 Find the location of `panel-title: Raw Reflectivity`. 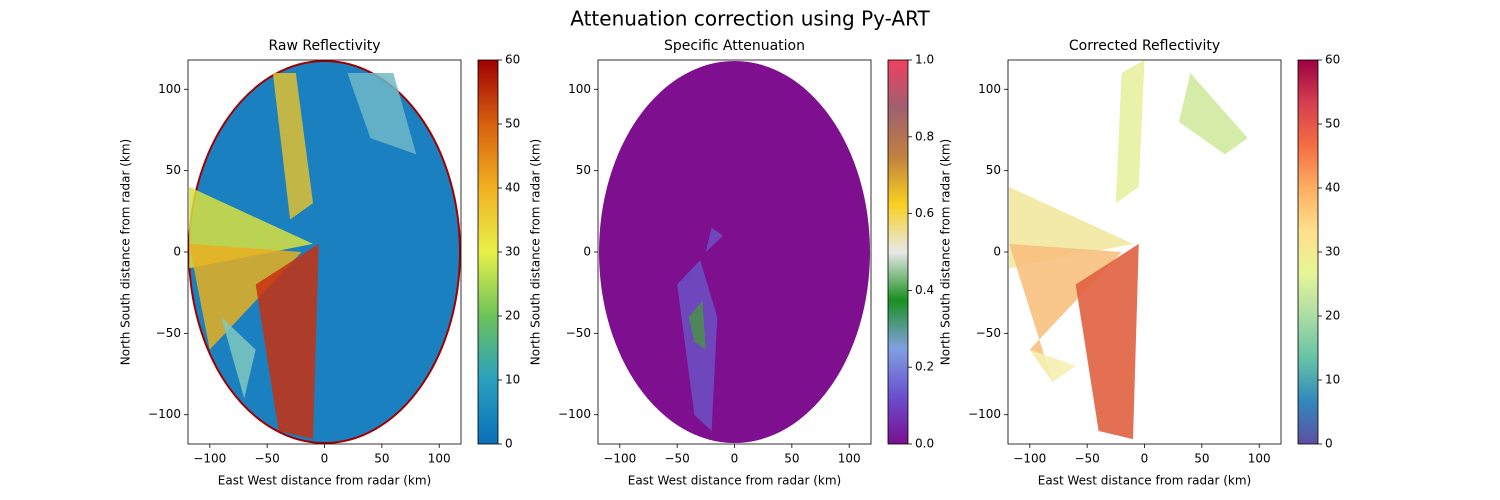

panel-title: Raw Reflectivity is located at coordinates (324, 46).